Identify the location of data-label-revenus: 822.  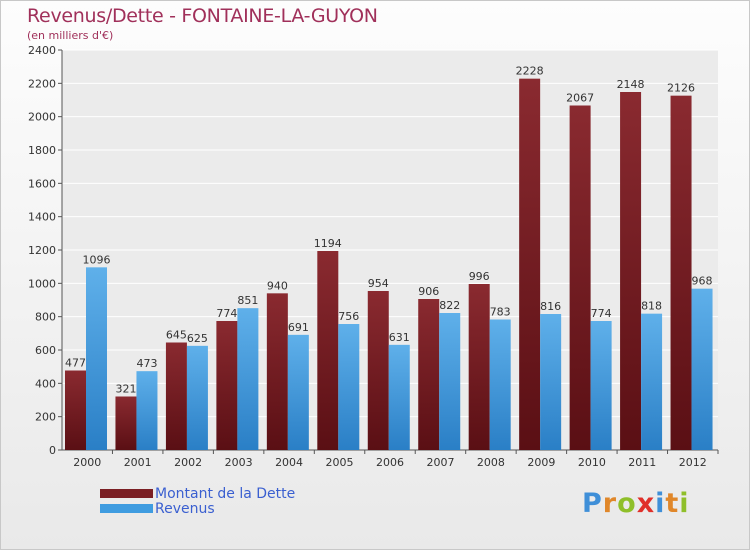
(449, 305).